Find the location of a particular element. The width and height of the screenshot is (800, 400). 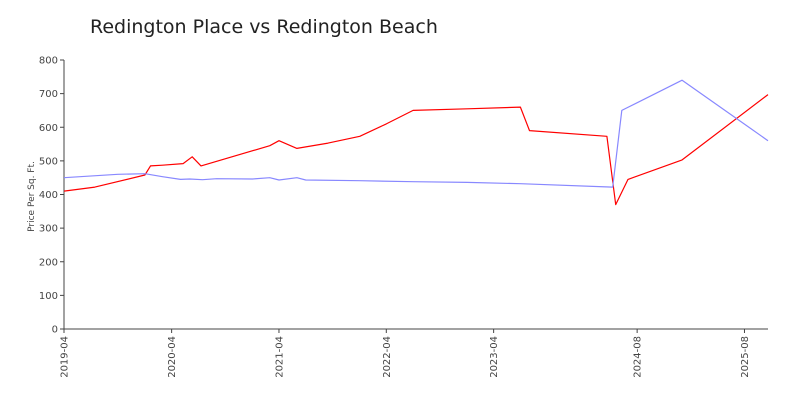

x-tick-label: 2023-04 is located at coordinates (494, 357).